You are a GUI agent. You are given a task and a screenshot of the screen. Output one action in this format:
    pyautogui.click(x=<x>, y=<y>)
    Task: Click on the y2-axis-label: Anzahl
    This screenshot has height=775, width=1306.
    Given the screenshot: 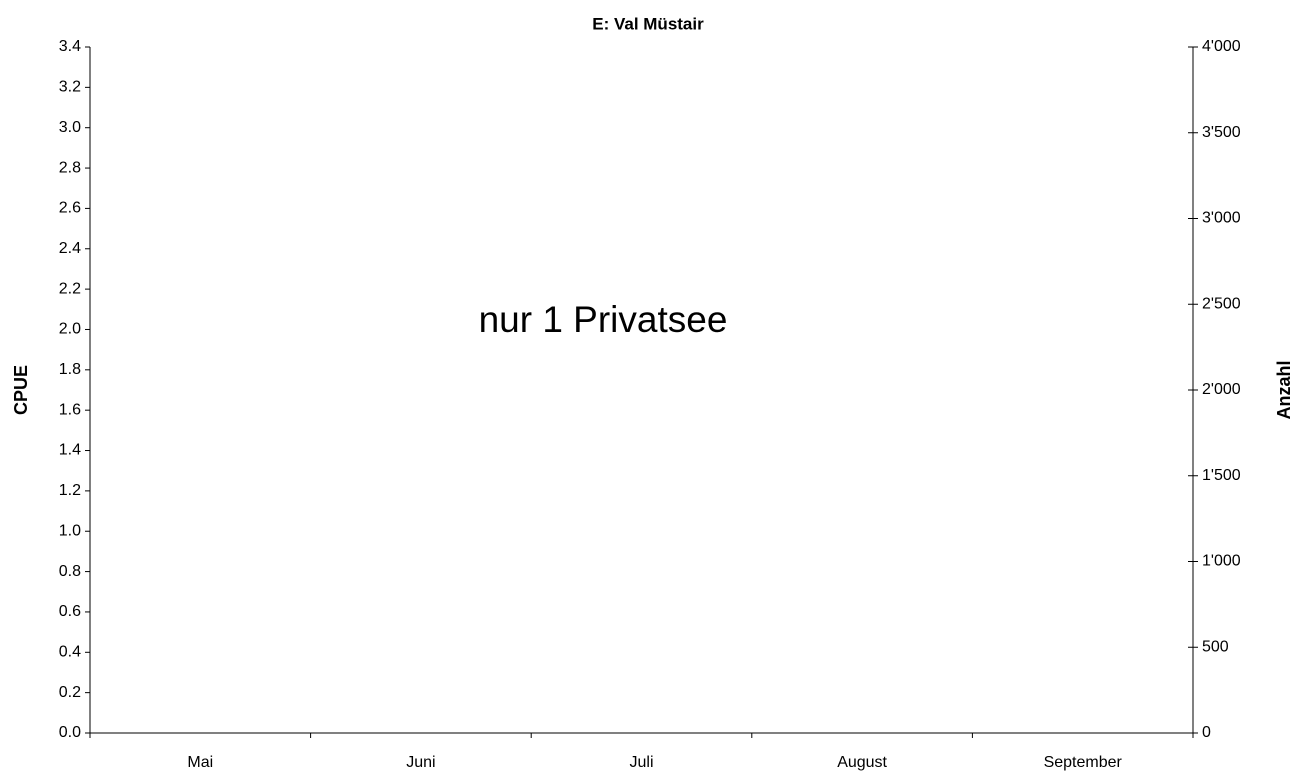 What is the action you would take?
    pyautogui.click(x=1284, y=389)
    